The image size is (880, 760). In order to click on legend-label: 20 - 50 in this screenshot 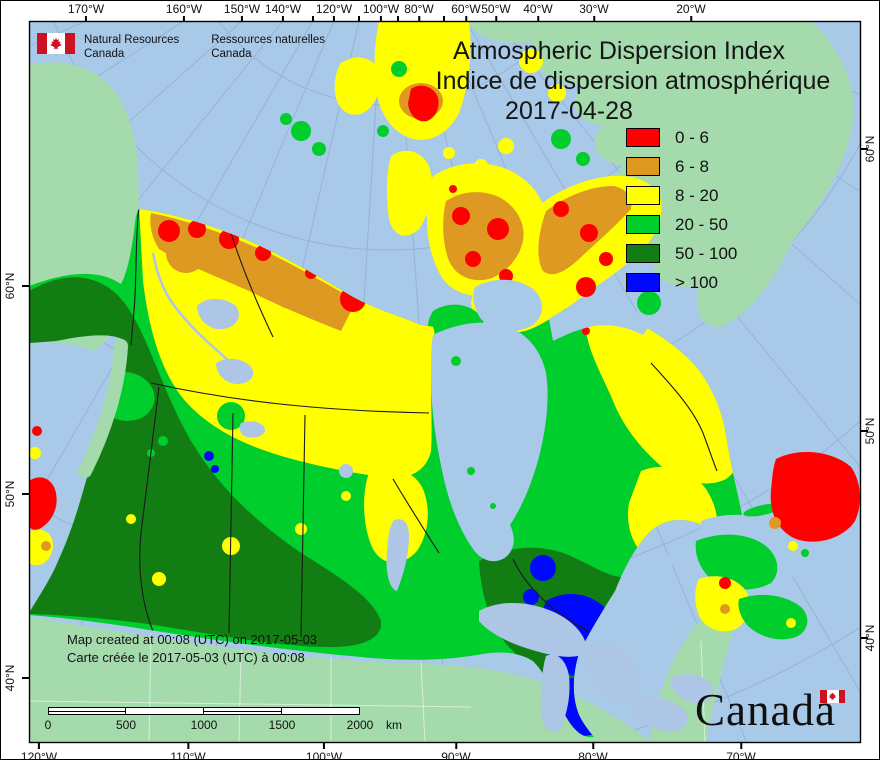, I will do `click(701, 224)`.